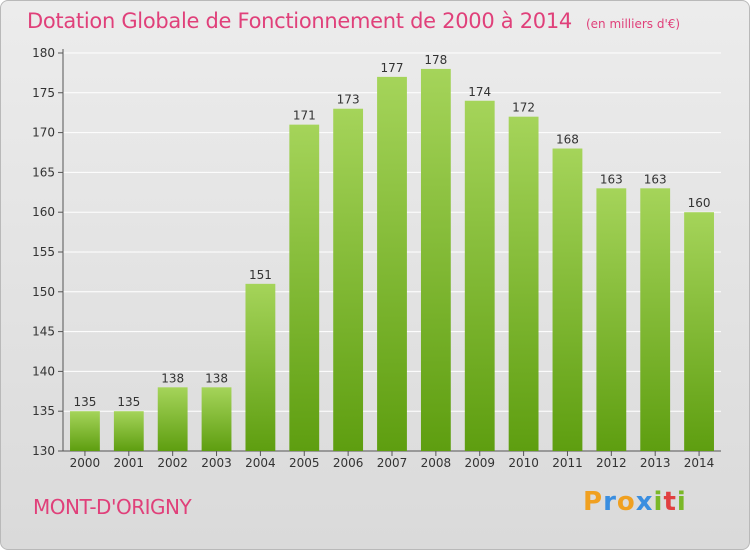  What do you see at coordinates (172, 419) in the screenshot?
I see `bar-2002` at bounding box center [172, 419].